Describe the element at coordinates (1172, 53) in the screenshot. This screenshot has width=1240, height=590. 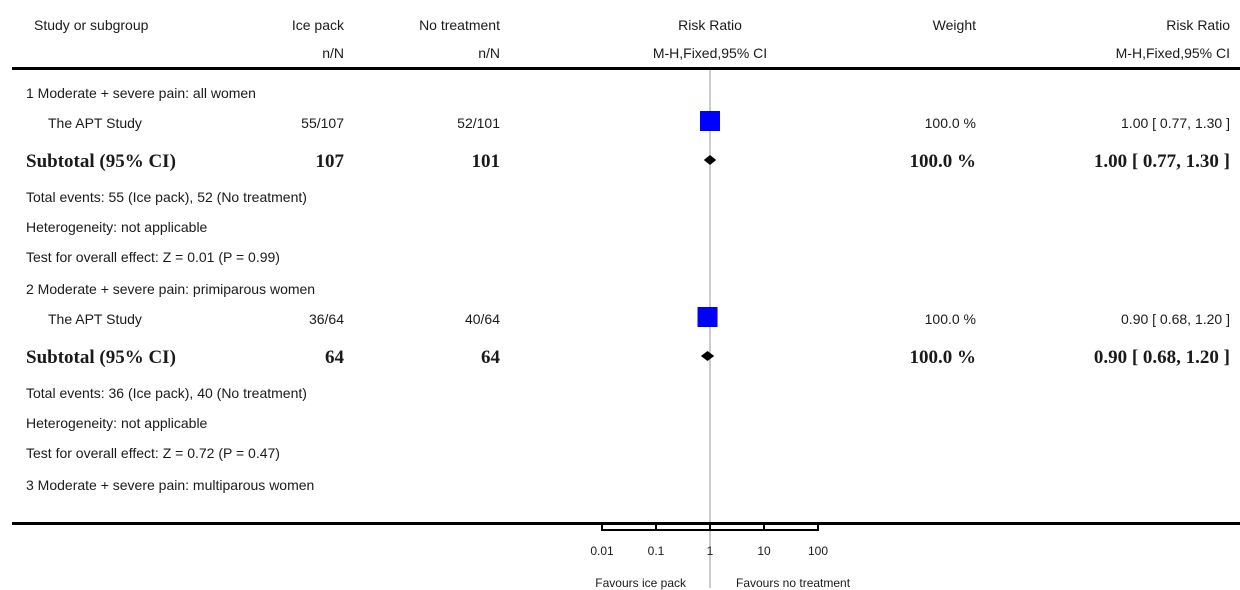
I see `header-risk-ratio-2-sub: M-H,Fixed,95% CI` at that location.